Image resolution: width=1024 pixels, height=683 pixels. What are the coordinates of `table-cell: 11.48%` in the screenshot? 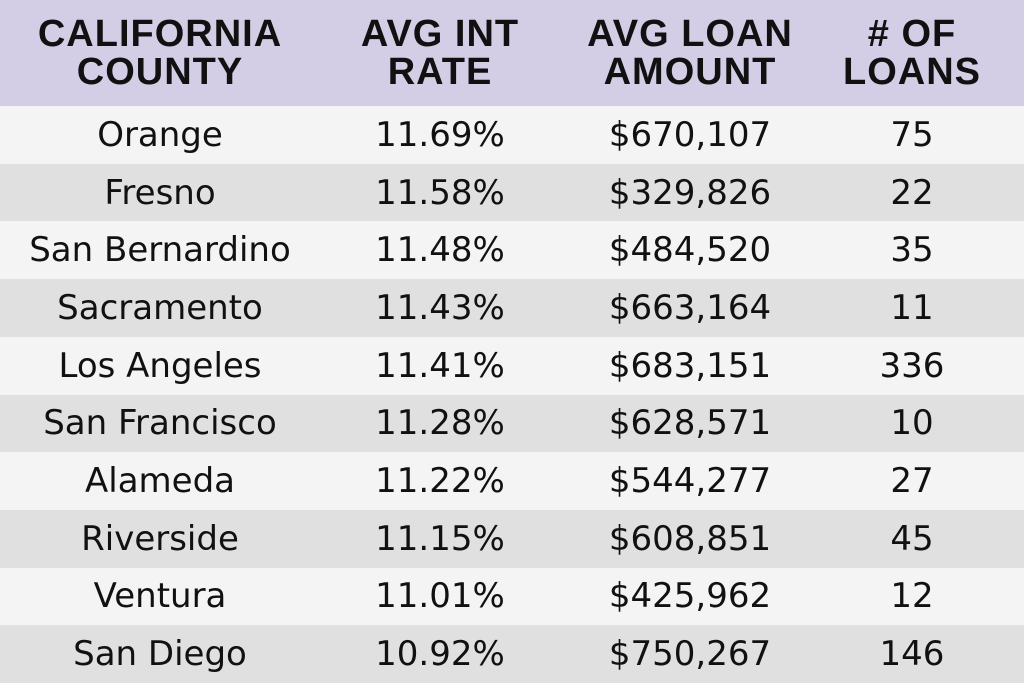 It's located at (440, 250).